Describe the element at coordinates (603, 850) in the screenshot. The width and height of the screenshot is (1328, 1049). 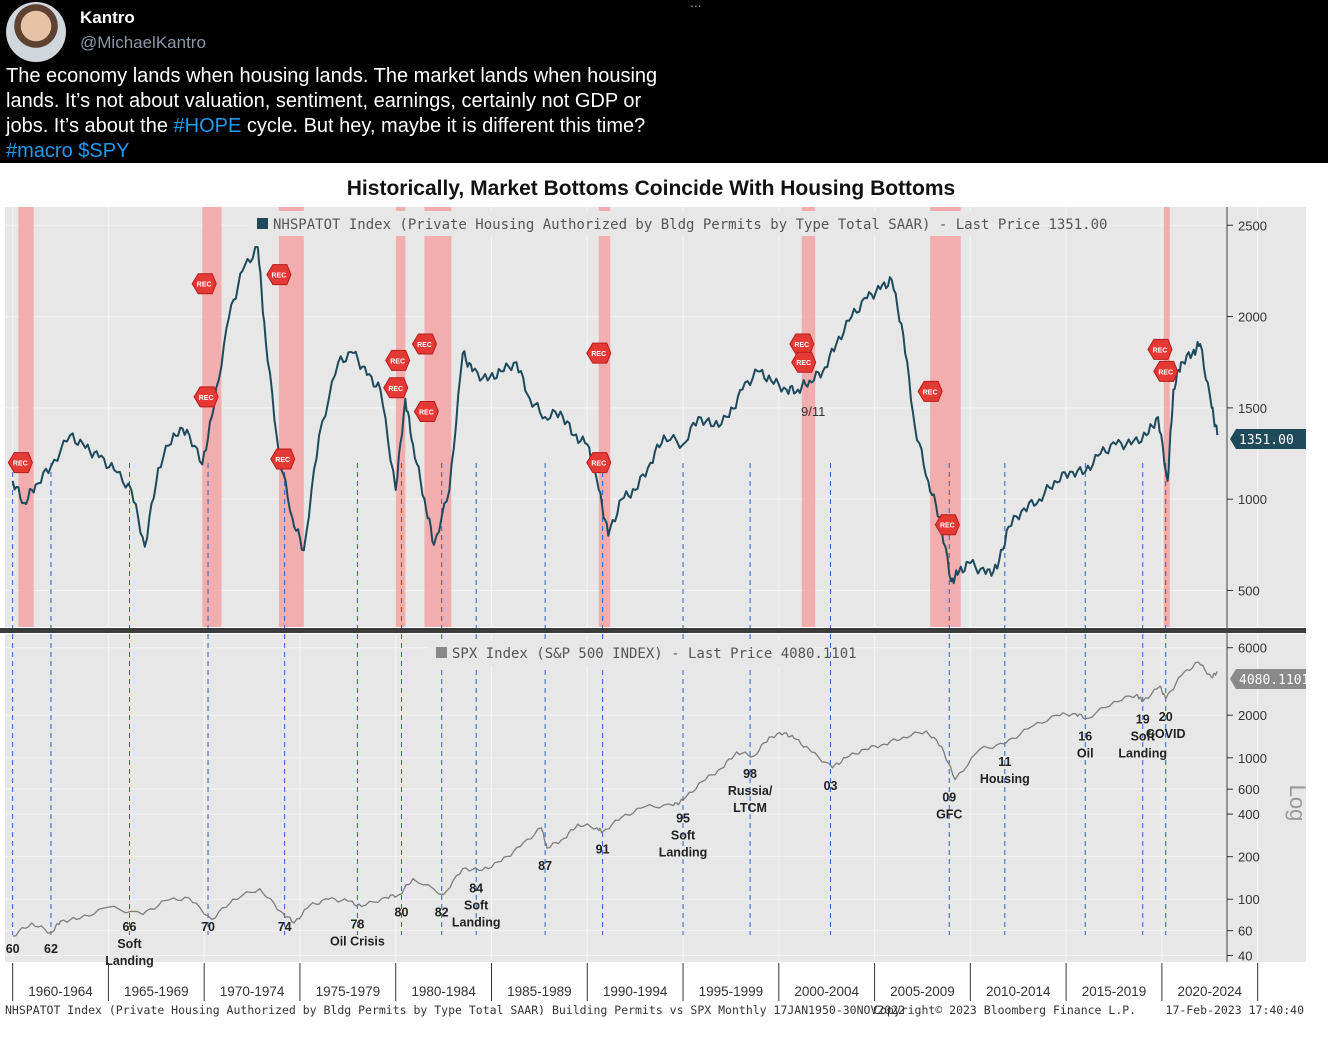
I see `bottom-annotation: 91` at that location.